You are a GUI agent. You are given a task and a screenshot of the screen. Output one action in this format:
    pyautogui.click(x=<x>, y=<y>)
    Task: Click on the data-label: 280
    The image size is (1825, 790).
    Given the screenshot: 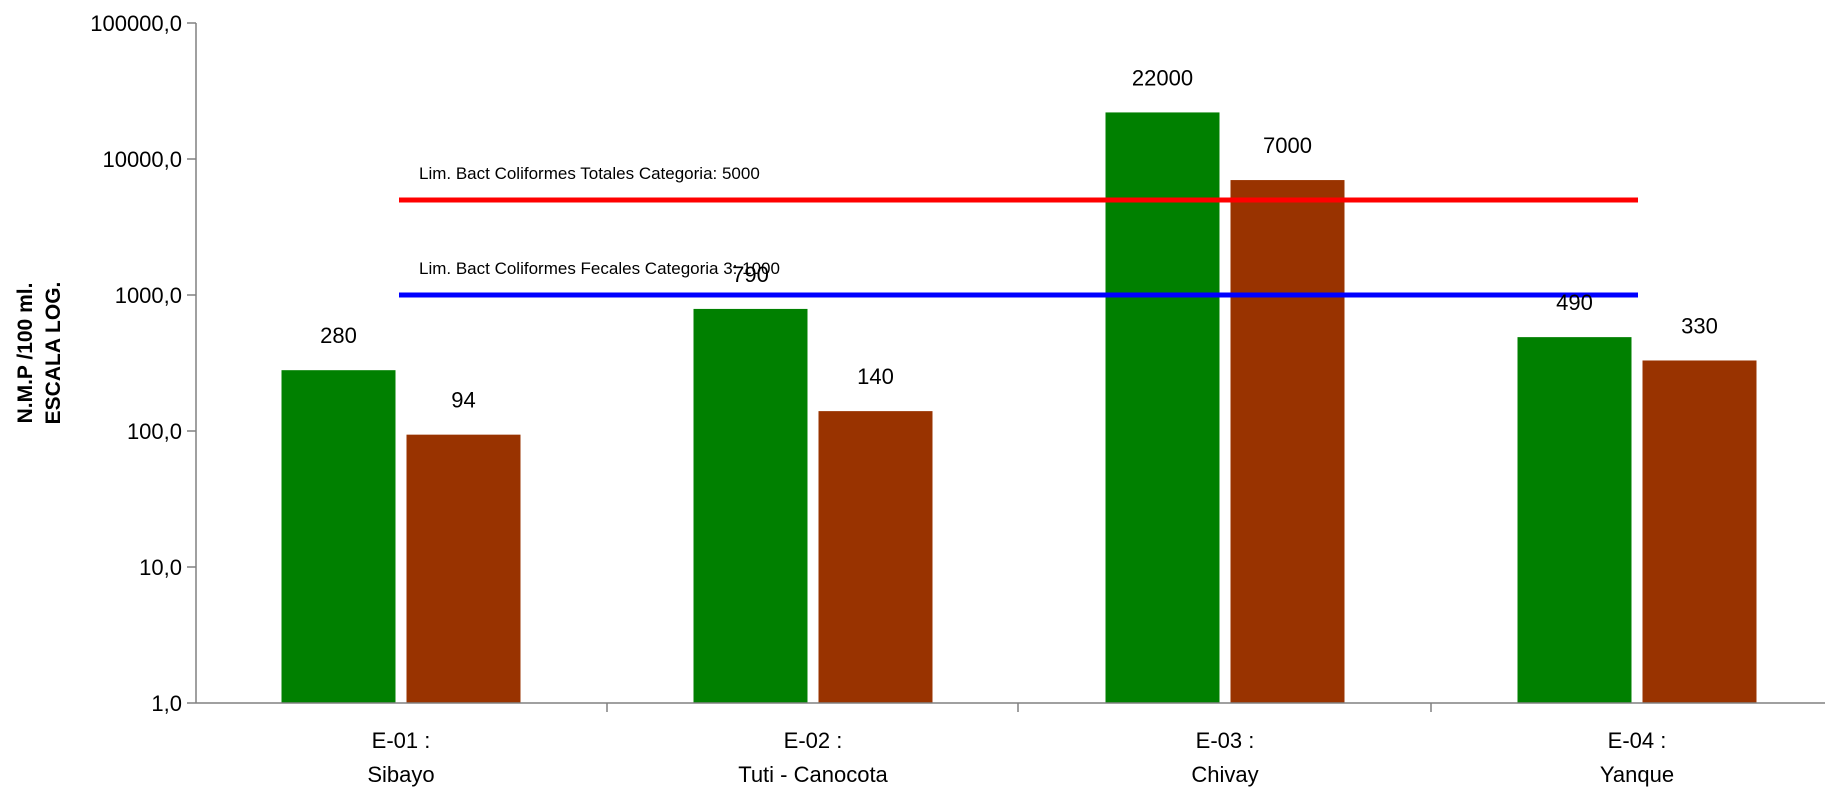 What is the action you would take?
    pyautogui.click(x=338, y=335)
    